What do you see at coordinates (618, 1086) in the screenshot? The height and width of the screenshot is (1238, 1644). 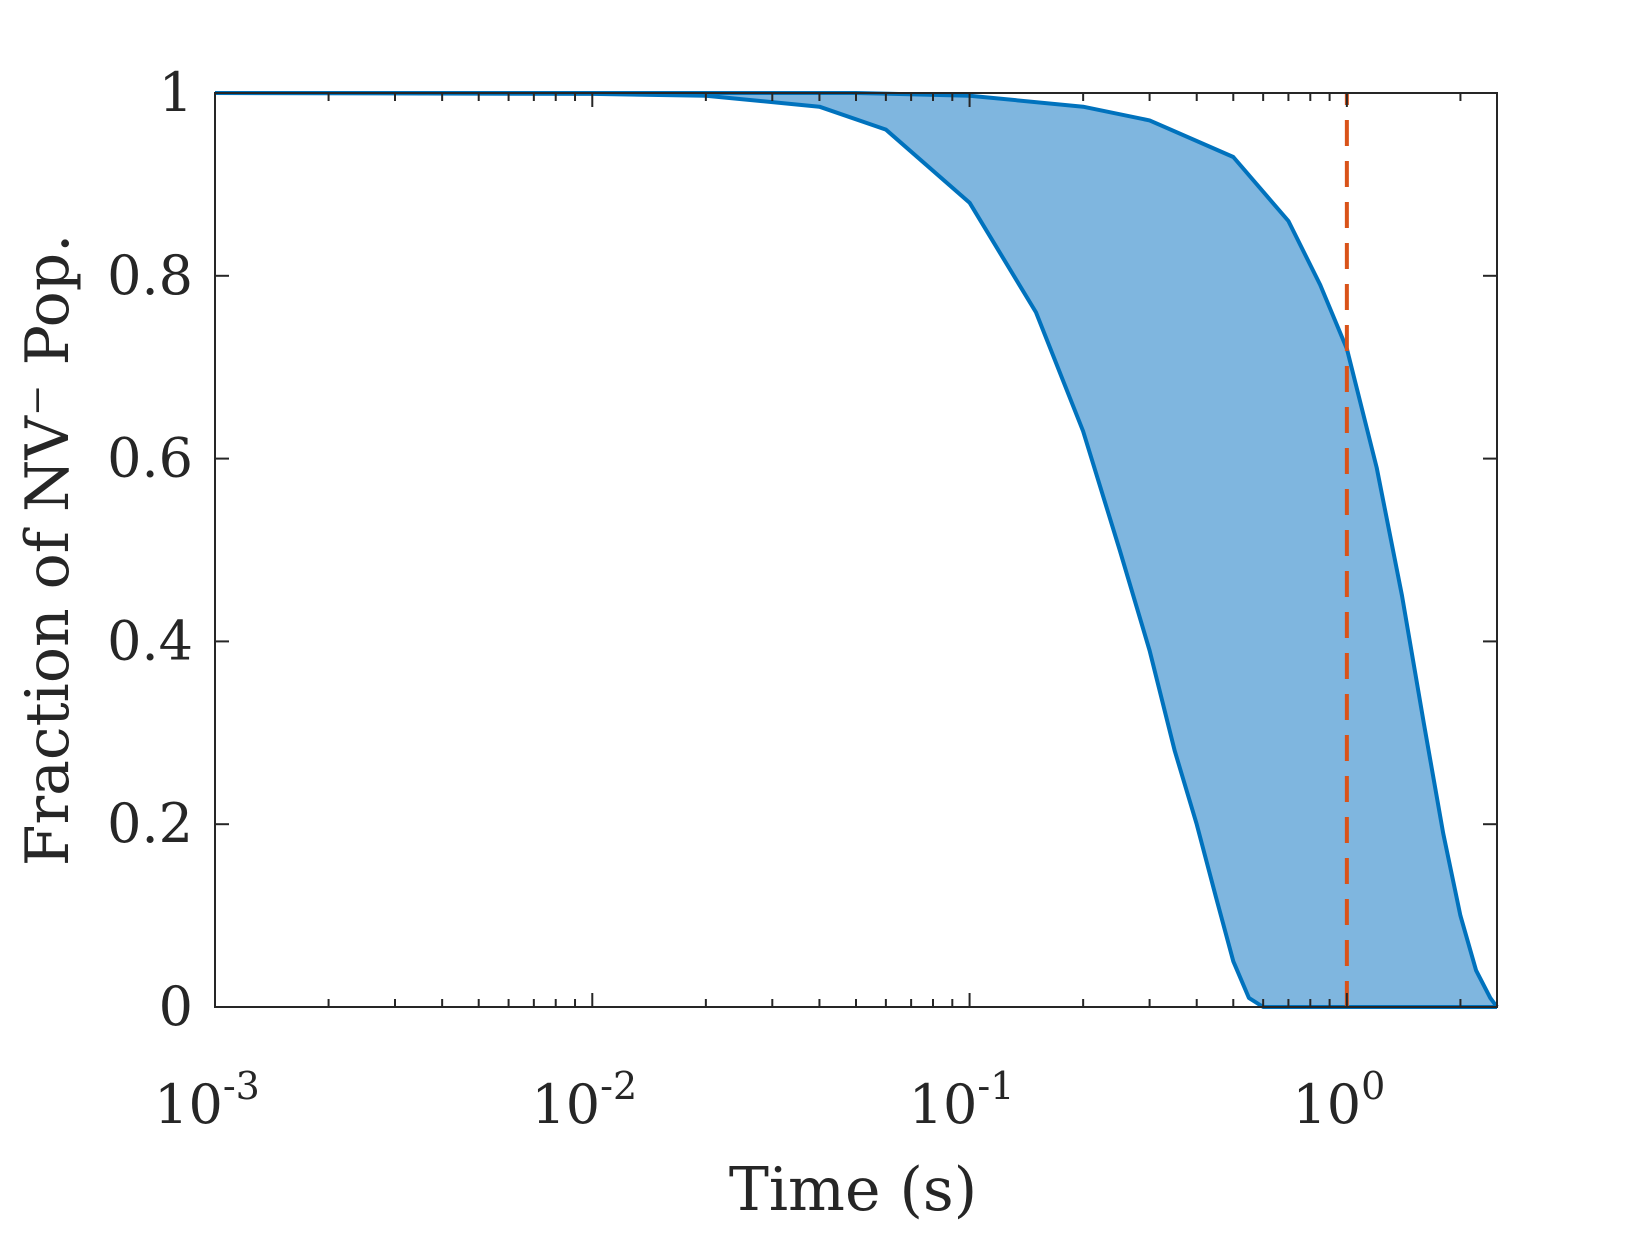 I see `x-tick-exponent: -2` at bounding box center [618, 1086].